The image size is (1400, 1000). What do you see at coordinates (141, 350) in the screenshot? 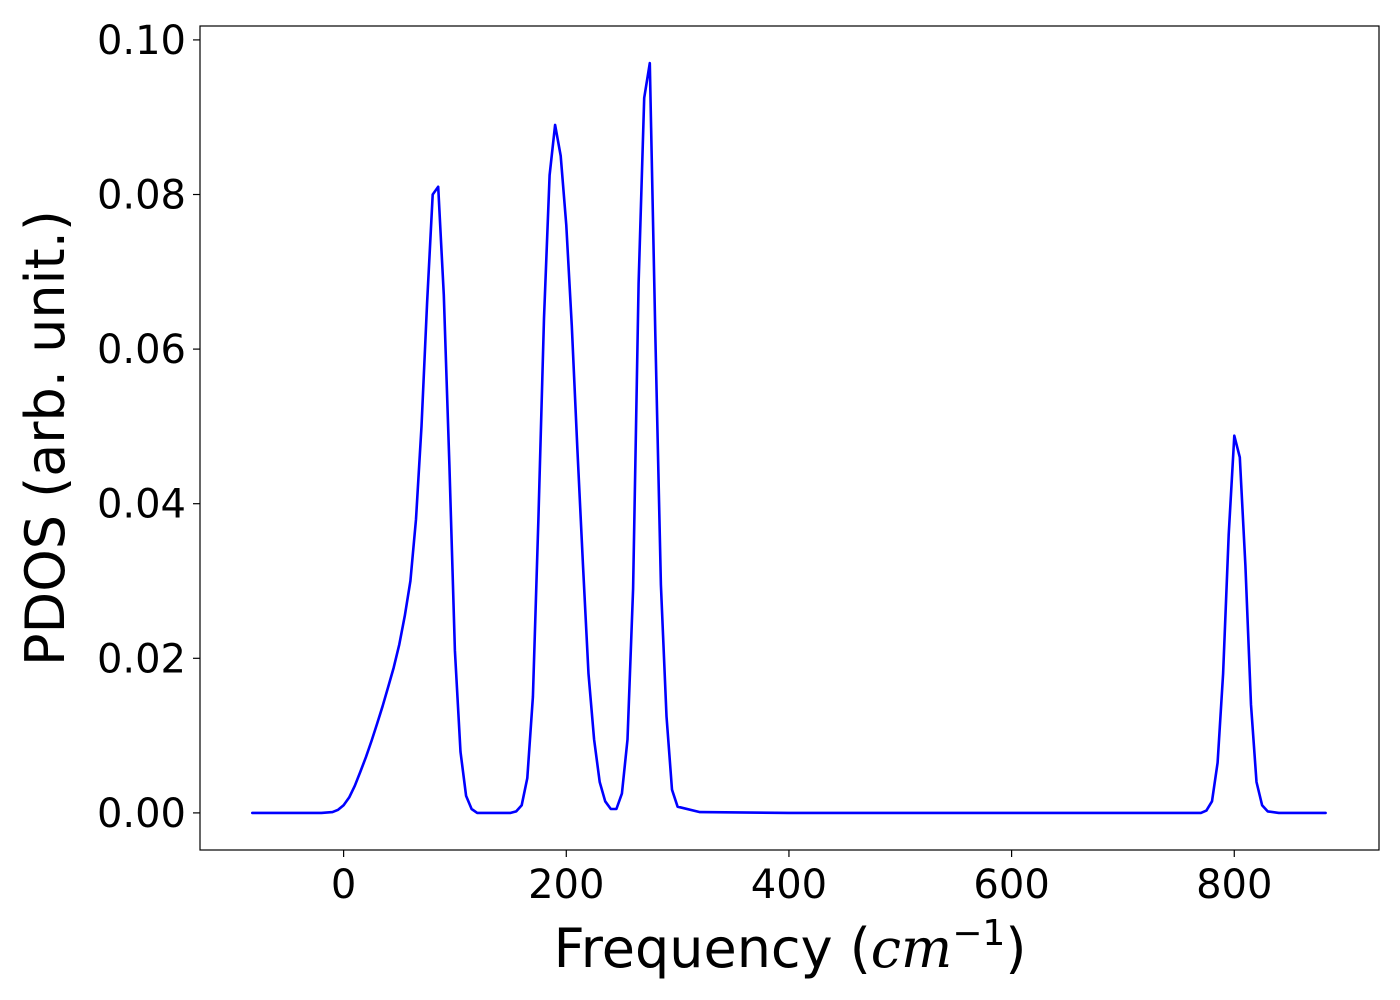
I see `y-tick-label: 0.06` at bounding box center [141, 350].